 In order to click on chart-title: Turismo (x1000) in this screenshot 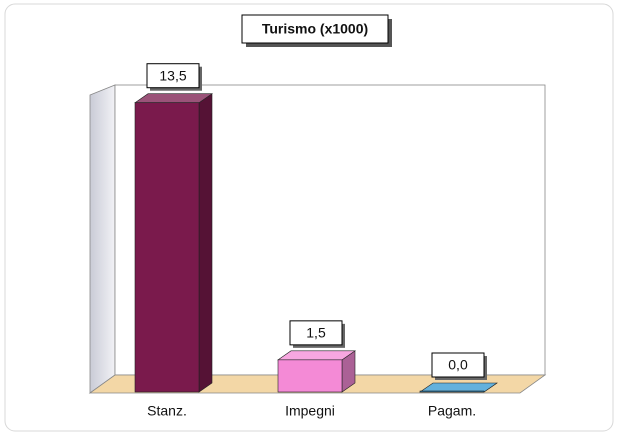, I will do `click(315, 29)`.